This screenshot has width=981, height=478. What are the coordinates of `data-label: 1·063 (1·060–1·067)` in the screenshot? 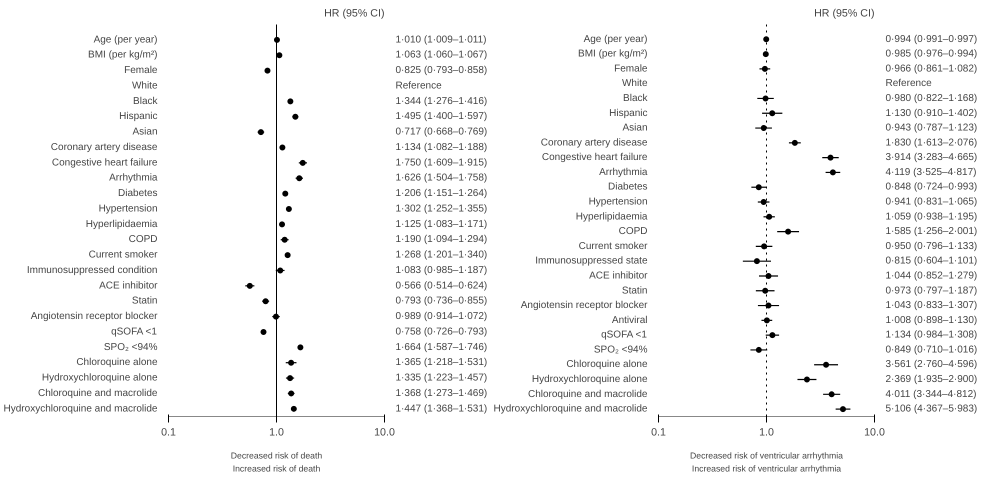 It's located at (442, 55).